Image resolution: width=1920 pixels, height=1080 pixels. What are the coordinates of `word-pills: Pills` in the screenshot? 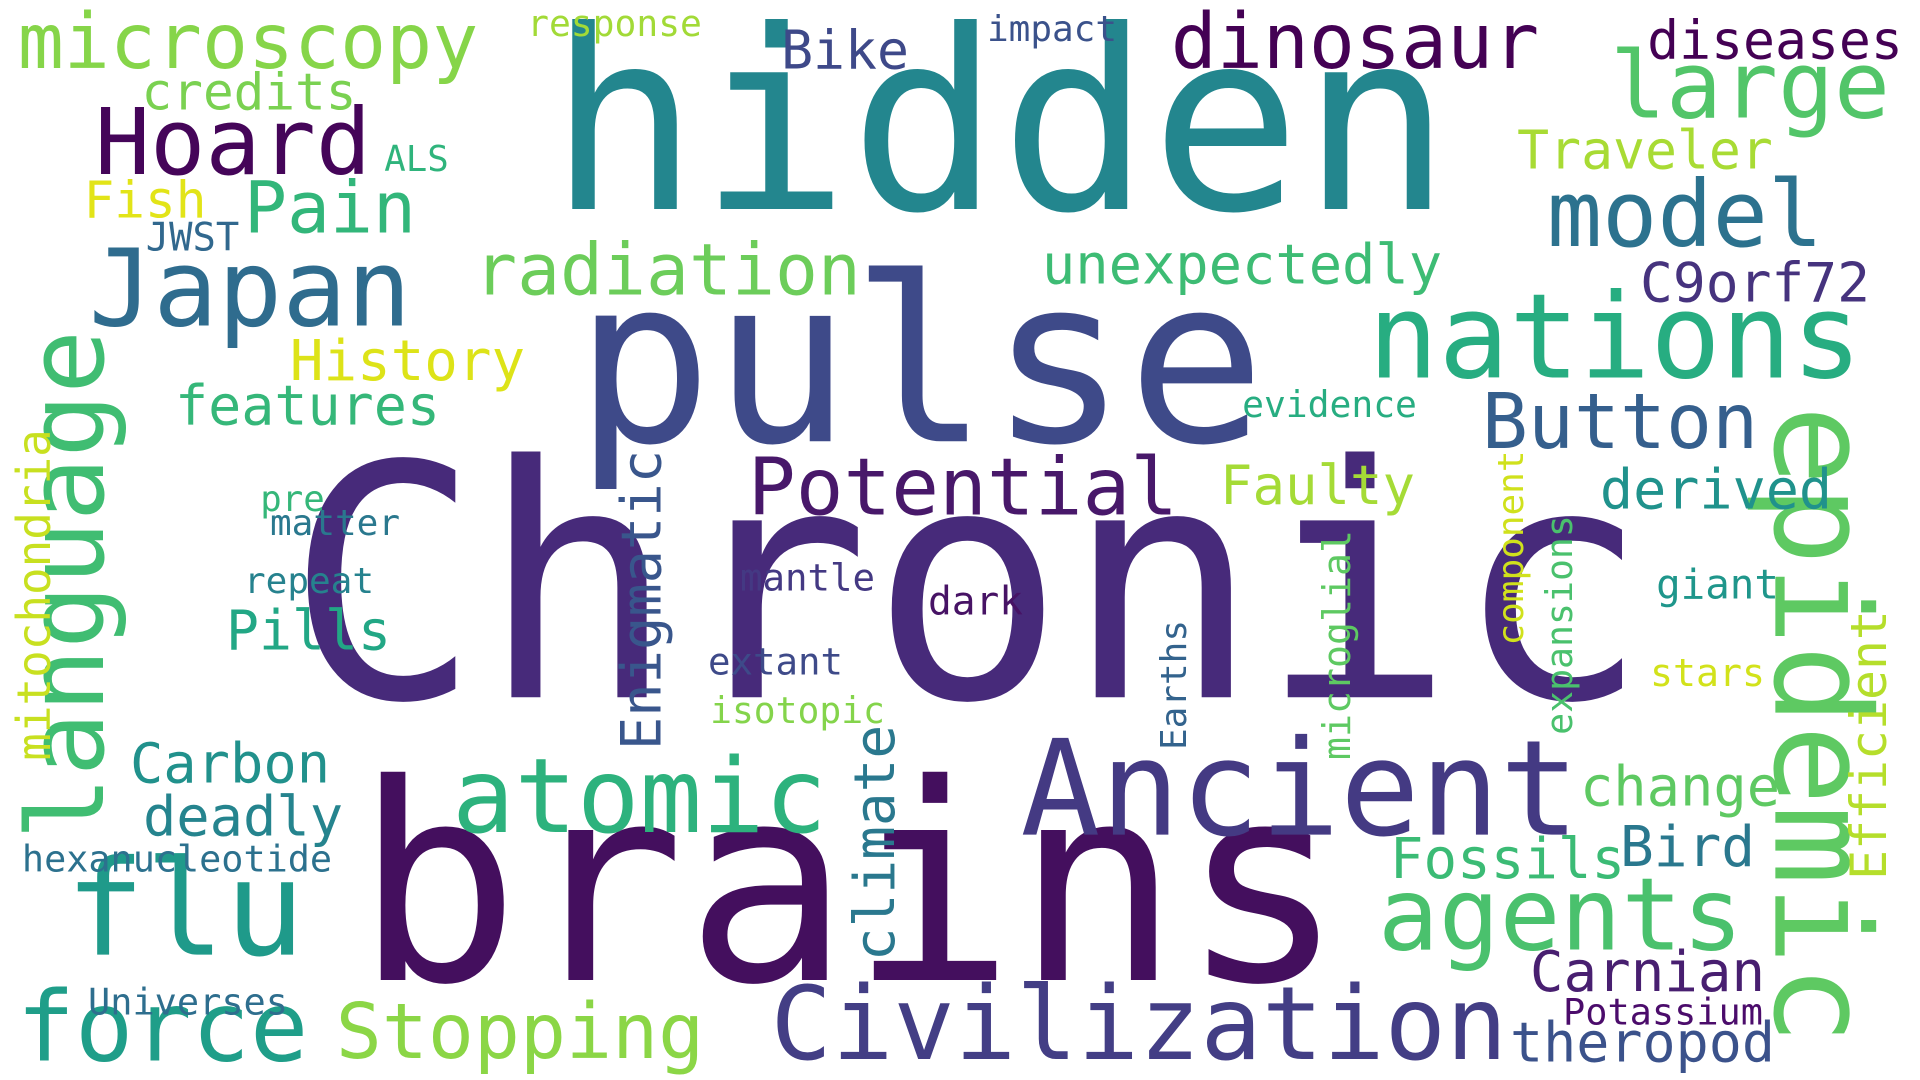 It's located at (308, 630).